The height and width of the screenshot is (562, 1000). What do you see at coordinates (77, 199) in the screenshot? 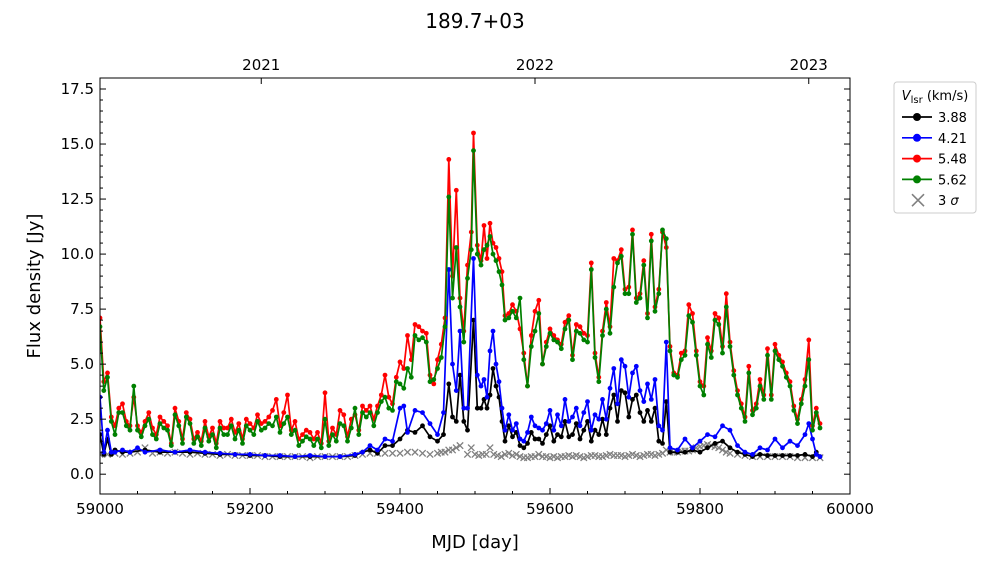
I see `y-tick-label: 12.5` at bounding box center [77, 199].